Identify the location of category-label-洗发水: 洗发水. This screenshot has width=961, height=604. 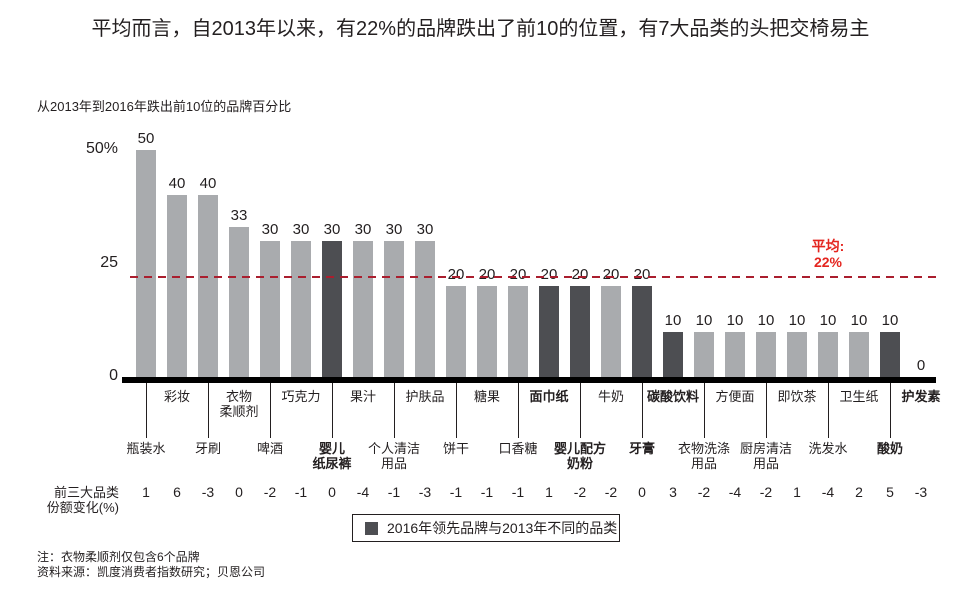
(828, 448).